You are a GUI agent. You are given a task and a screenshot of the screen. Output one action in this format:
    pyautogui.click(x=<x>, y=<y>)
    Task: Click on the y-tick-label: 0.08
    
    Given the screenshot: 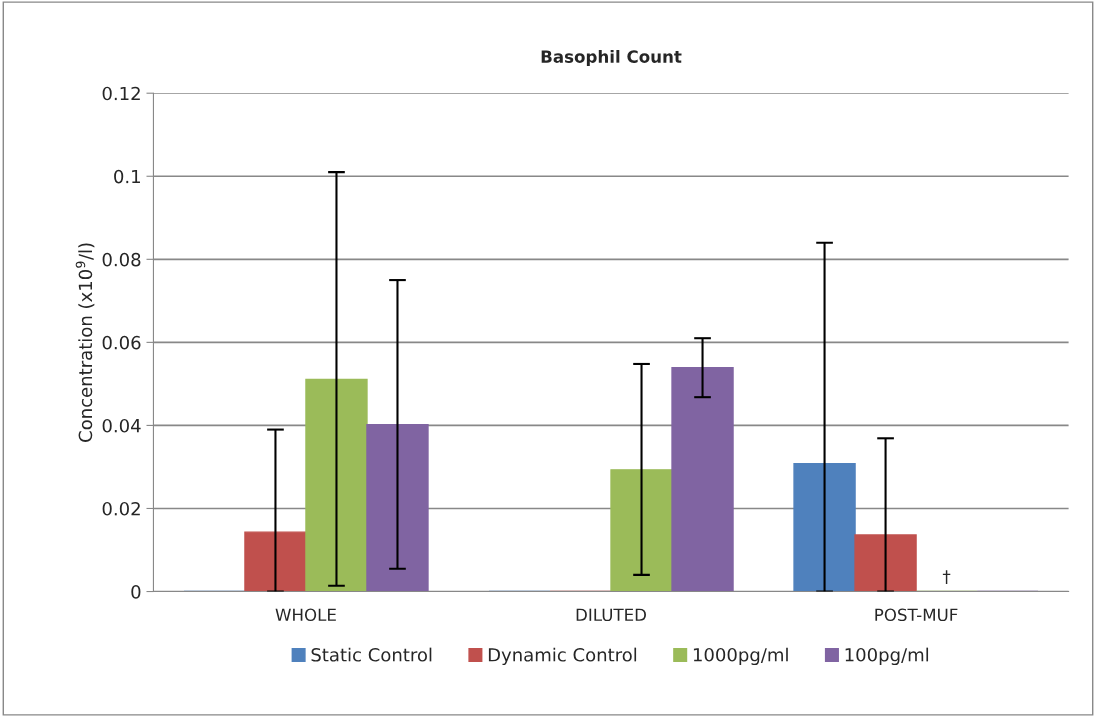 What is the action you would take?
    pyautogui.click(x=121, y=259)
    